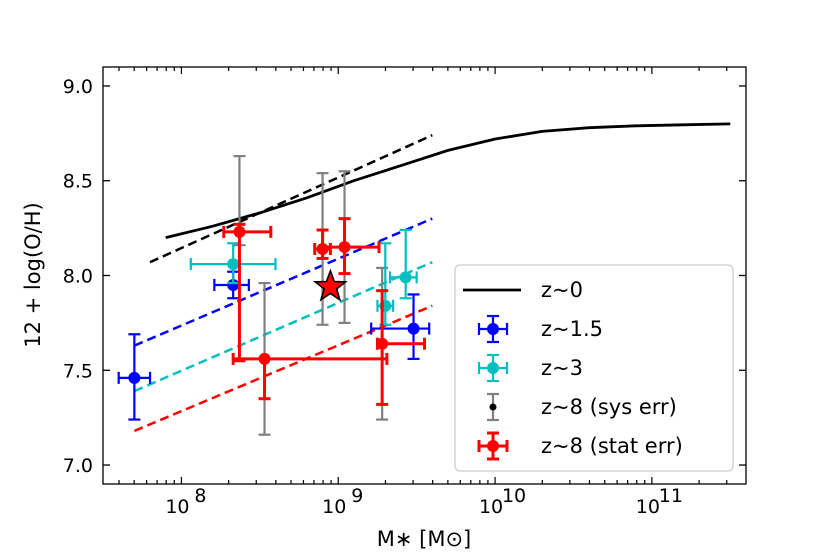  What do you see at coordinates (671, 496) in the screenshot?
I see `x-tick-exponent: 11` at bounding box center [671, 496].